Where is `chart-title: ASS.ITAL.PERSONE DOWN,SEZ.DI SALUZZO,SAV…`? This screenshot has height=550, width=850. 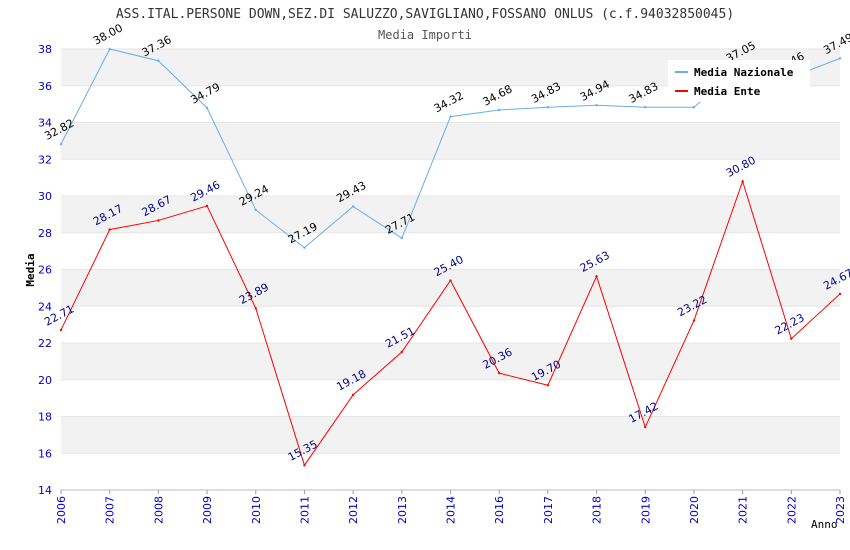
chart-title: ASS.ITAL.PERSONE DOWN,SEZ.DI SALUZZO,SAV… is located at coordinates (425, 14).